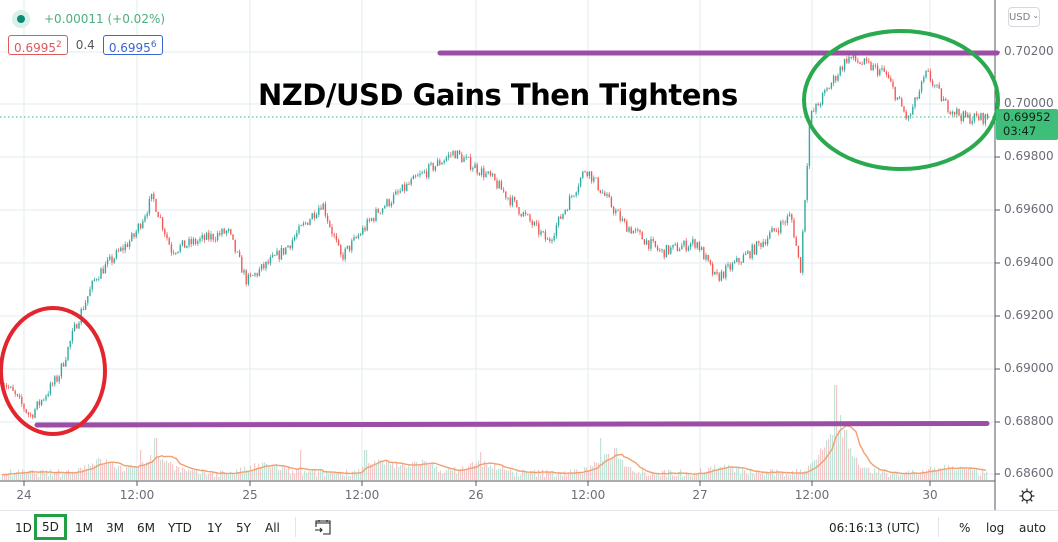 The height and width of the screenshot is (542, 1058). I want to click on price-scale-label: 0.69400, so click(1029, 262).